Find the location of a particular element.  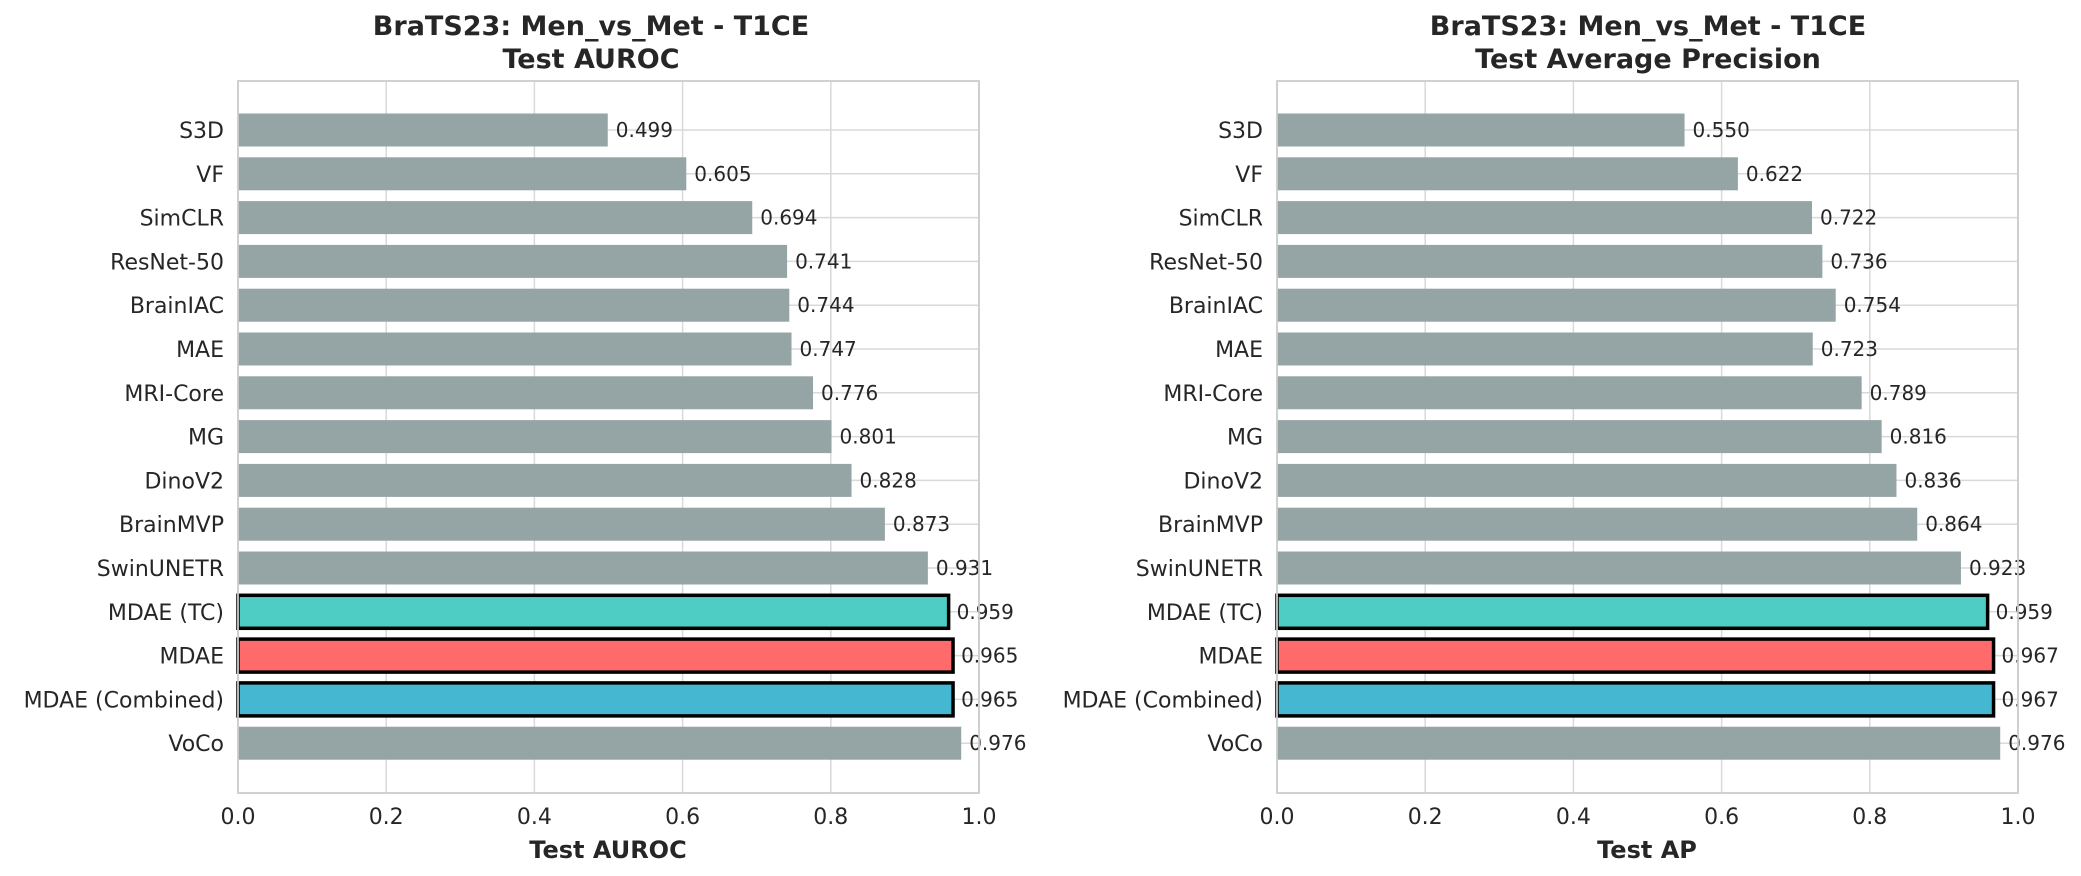

value-label: 0.747 is located at coordinates (828, 349).